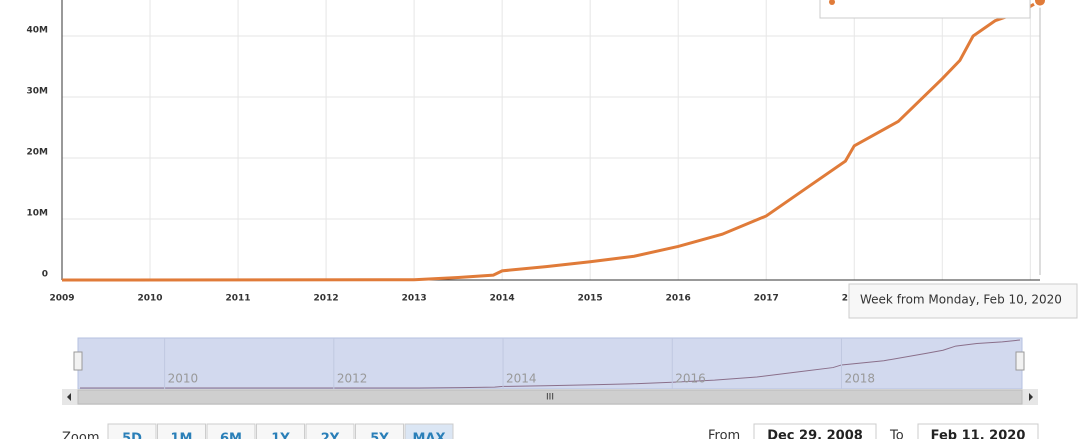 Image resolution: width=1080 pixels, height=439 pixels. Describe the element at coordinates (182, 435) in the screenshot. I see `zoom-button-label: 1M` at that location.